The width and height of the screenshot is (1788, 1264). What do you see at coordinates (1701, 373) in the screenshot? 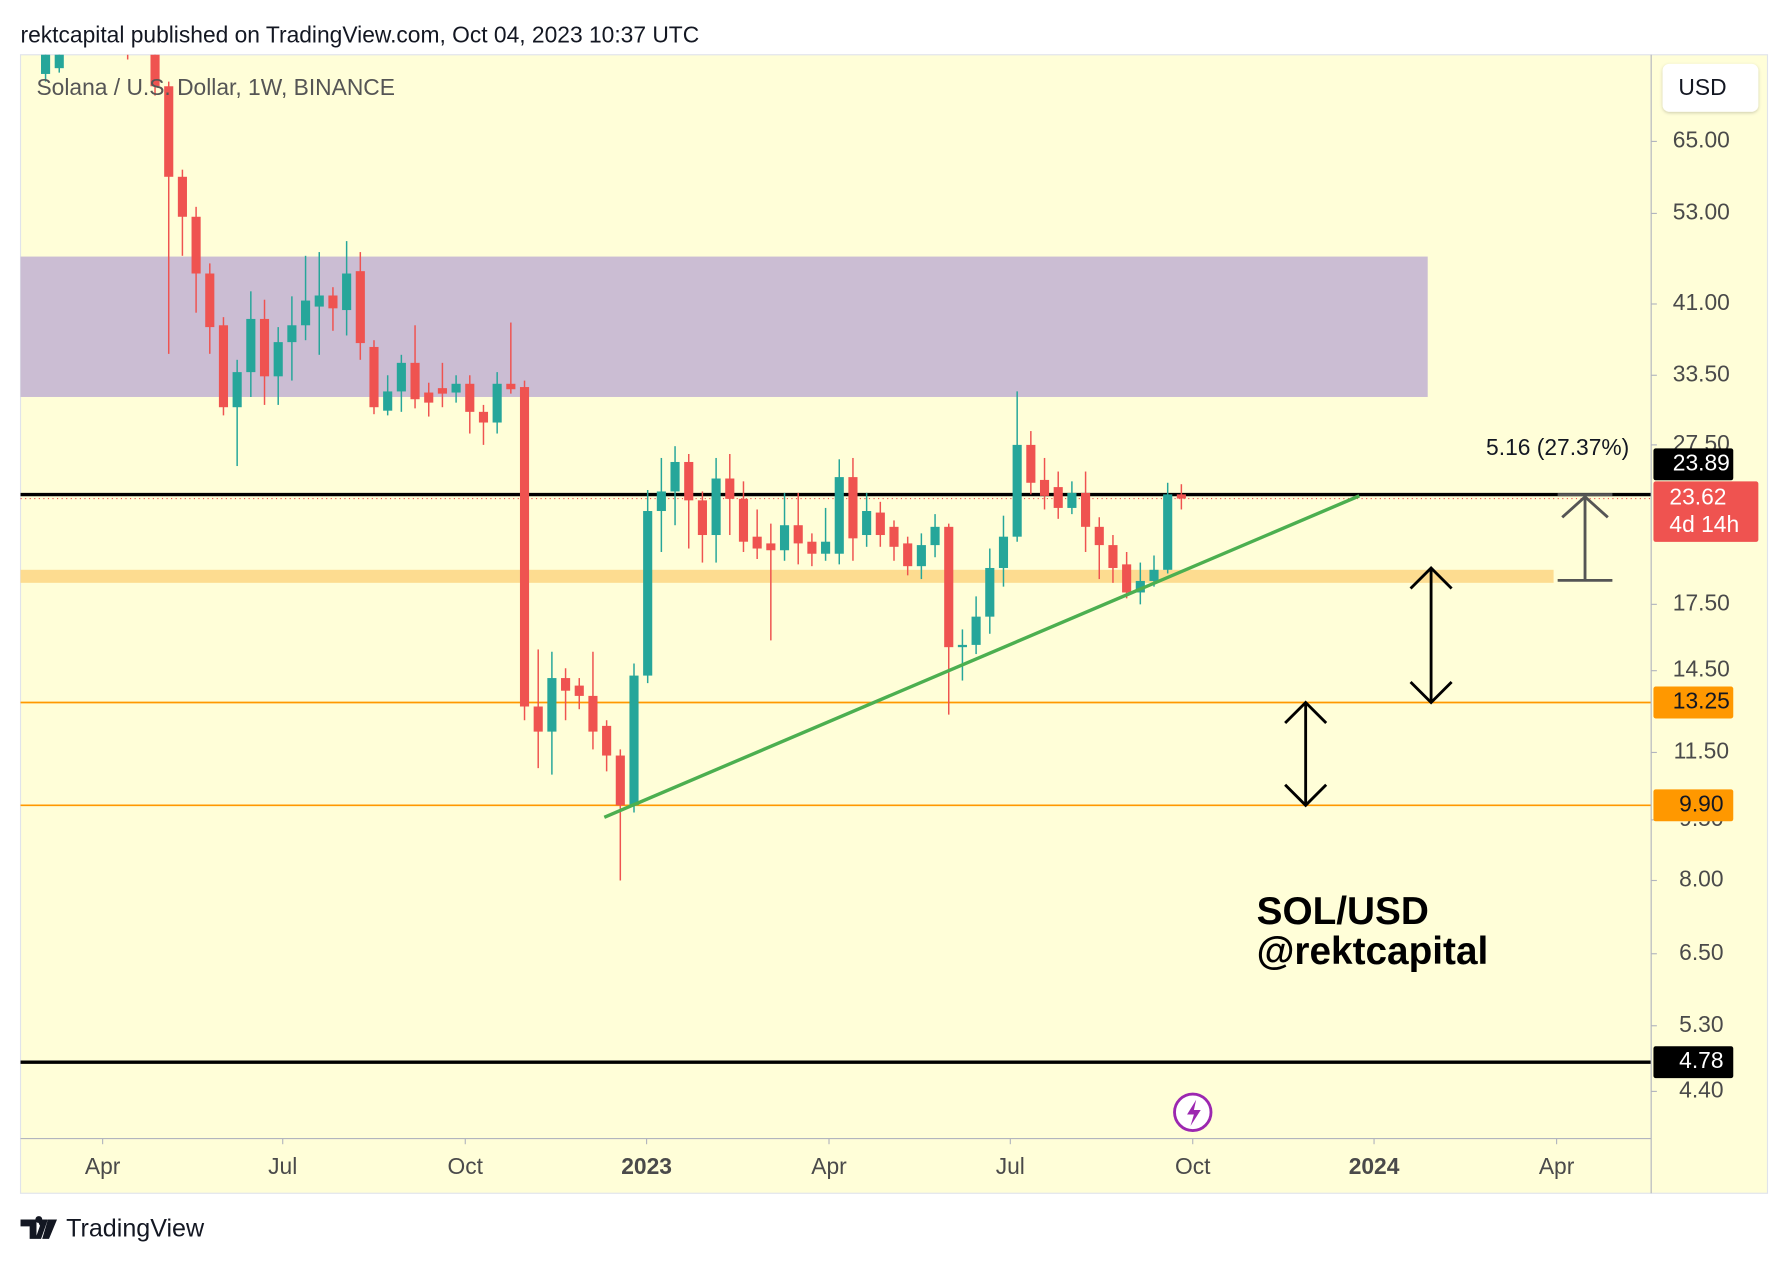
I see `y-tick-label: 33.50` at bounding box center [1701, 373].